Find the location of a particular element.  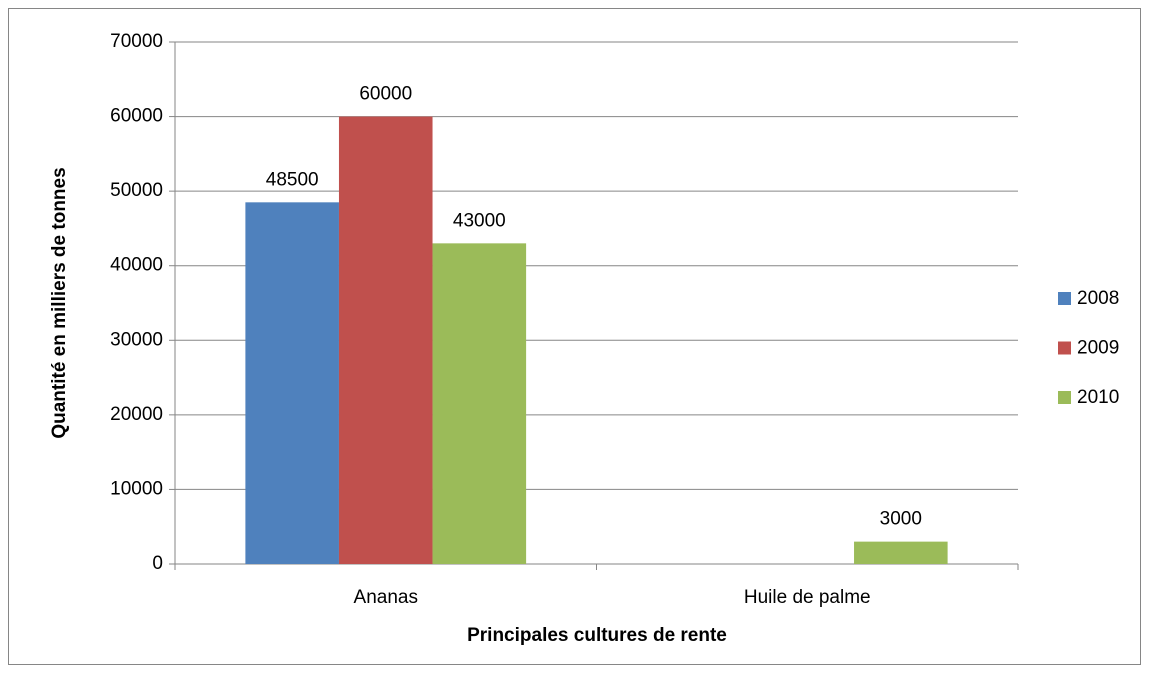

data-label: 48500 is located at coordinates (292, 179).